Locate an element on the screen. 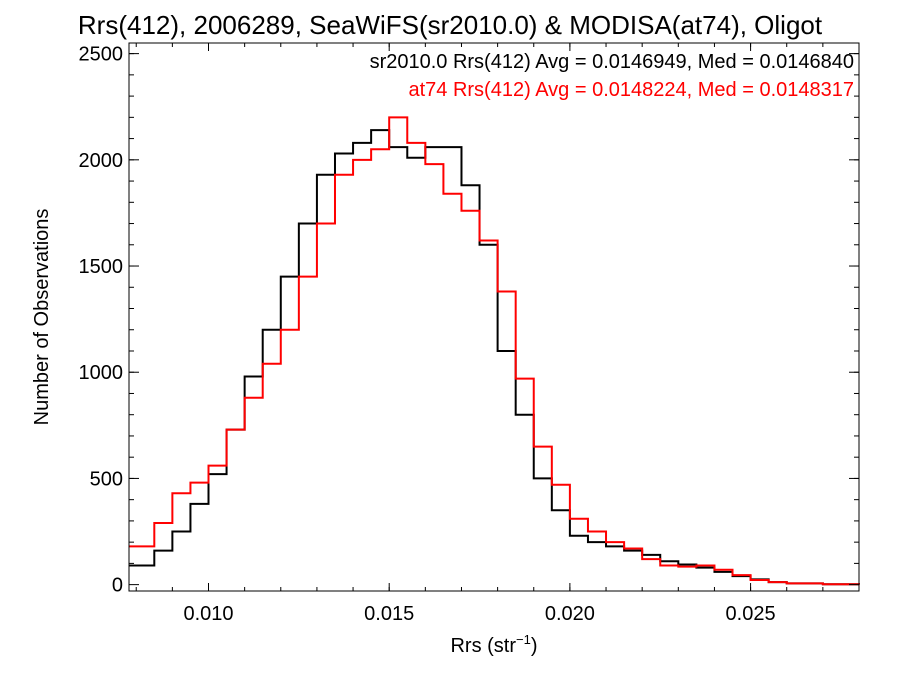 The width and height of the screenshot is (900, 680). x-axis-label-superscript: −1 is located at coordinates (523, 639).